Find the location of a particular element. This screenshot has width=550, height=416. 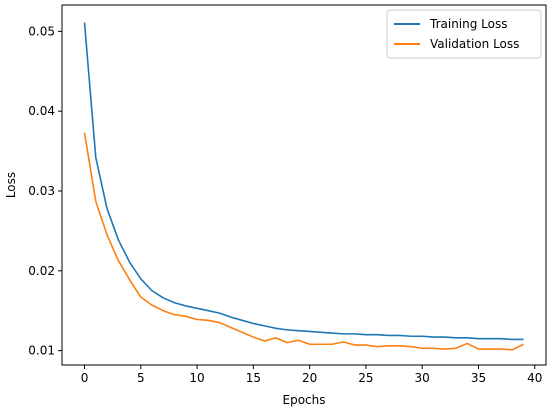

y-tick-label: 0.02 is located at coordinates (41, 271).